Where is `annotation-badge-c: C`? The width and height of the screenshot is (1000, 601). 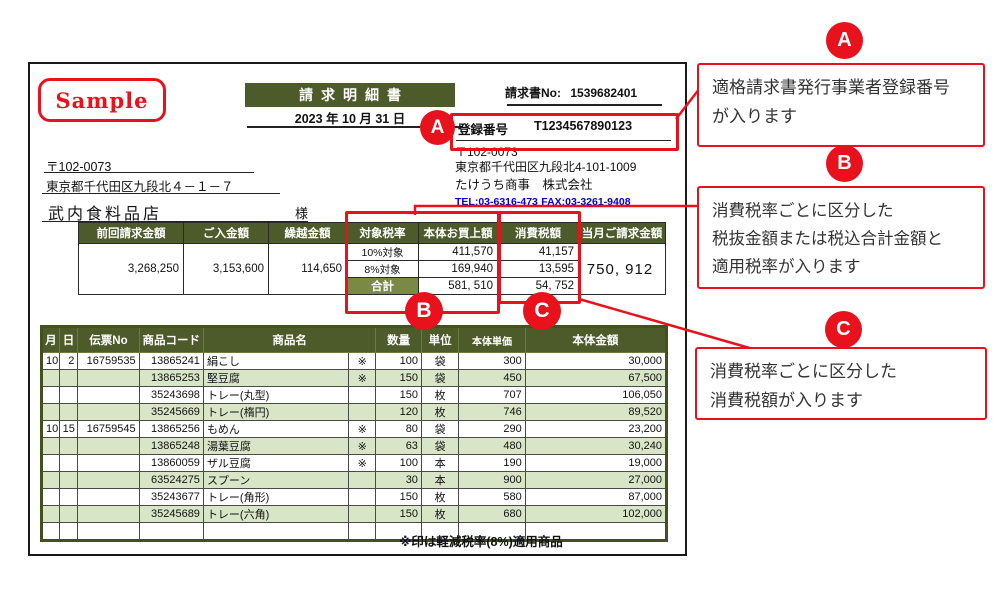
annotation-badge-c: C is located at coordinates (843, 329).